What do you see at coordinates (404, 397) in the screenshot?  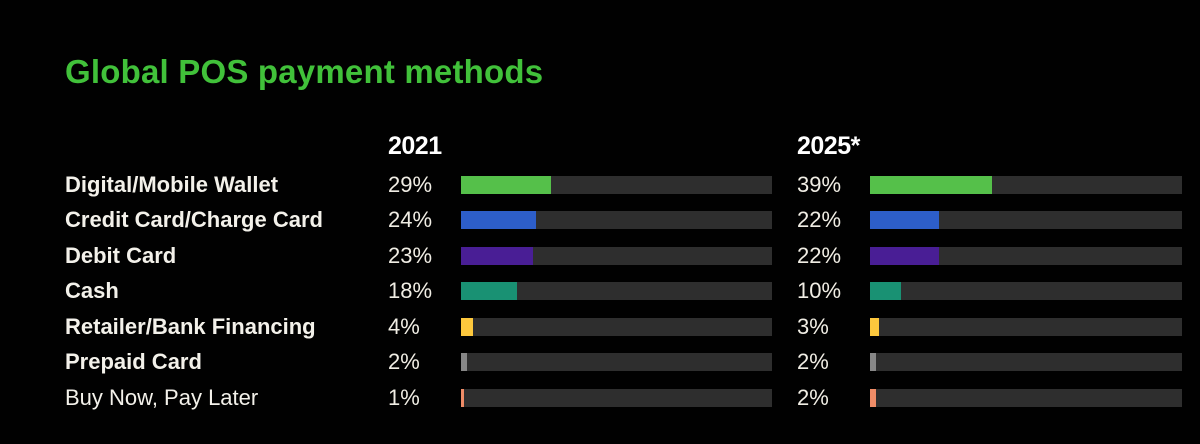 I see `value-label-2021: 1%` at bounding box center [404, 397].